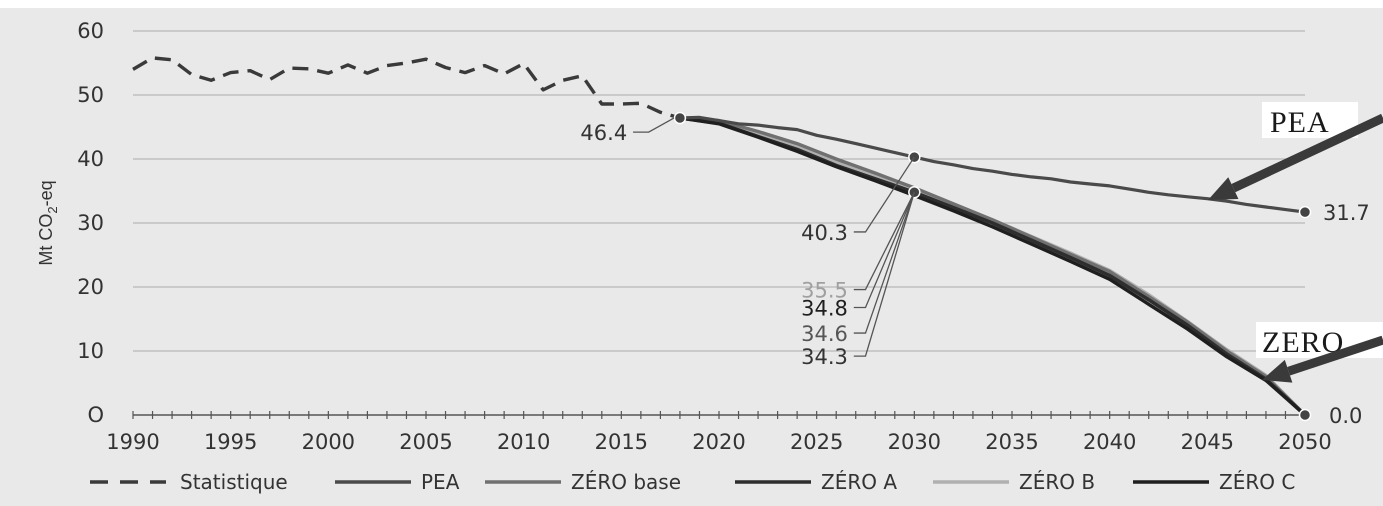  I want to click on x-tick-label: 2020, so click(718, 442).